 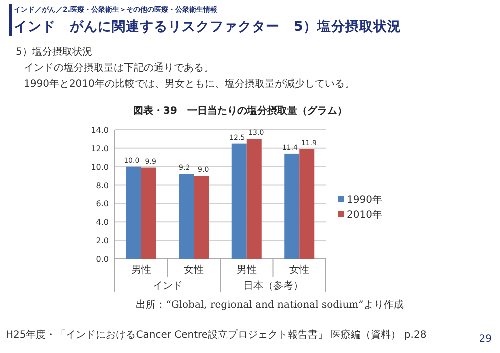 What do you see at coordinates (100, 130) in the screenshot?
I see `y-tick-label: 14.0` at bounding box center [100, 130].